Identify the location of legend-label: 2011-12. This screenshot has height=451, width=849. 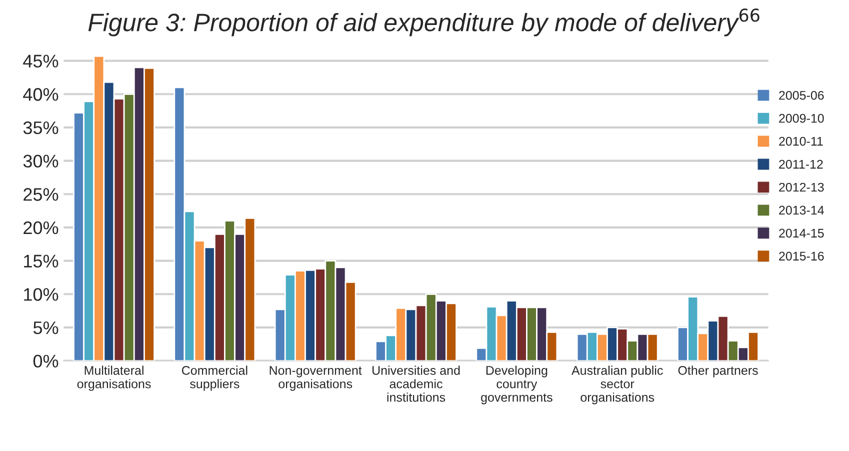
(801, 164).